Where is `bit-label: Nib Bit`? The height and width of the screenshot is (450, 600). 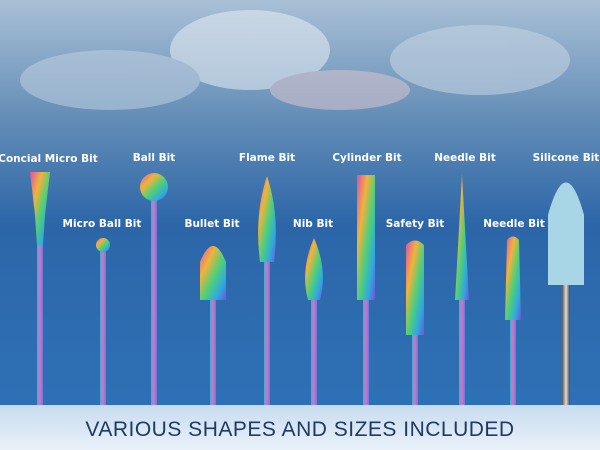 bit-label: Nib Bit is located at coordinates (313, 224).